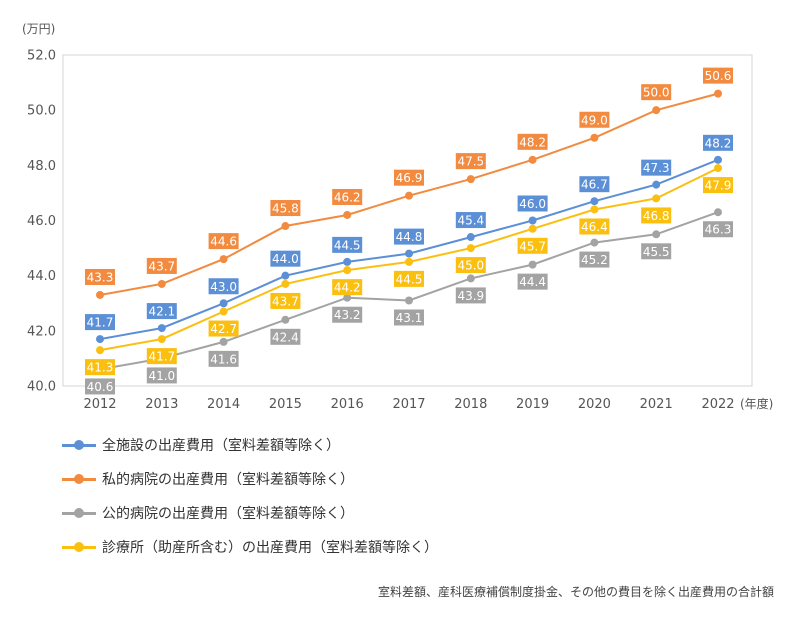  I want to click on data-label: 42.7, so click(223, 329).